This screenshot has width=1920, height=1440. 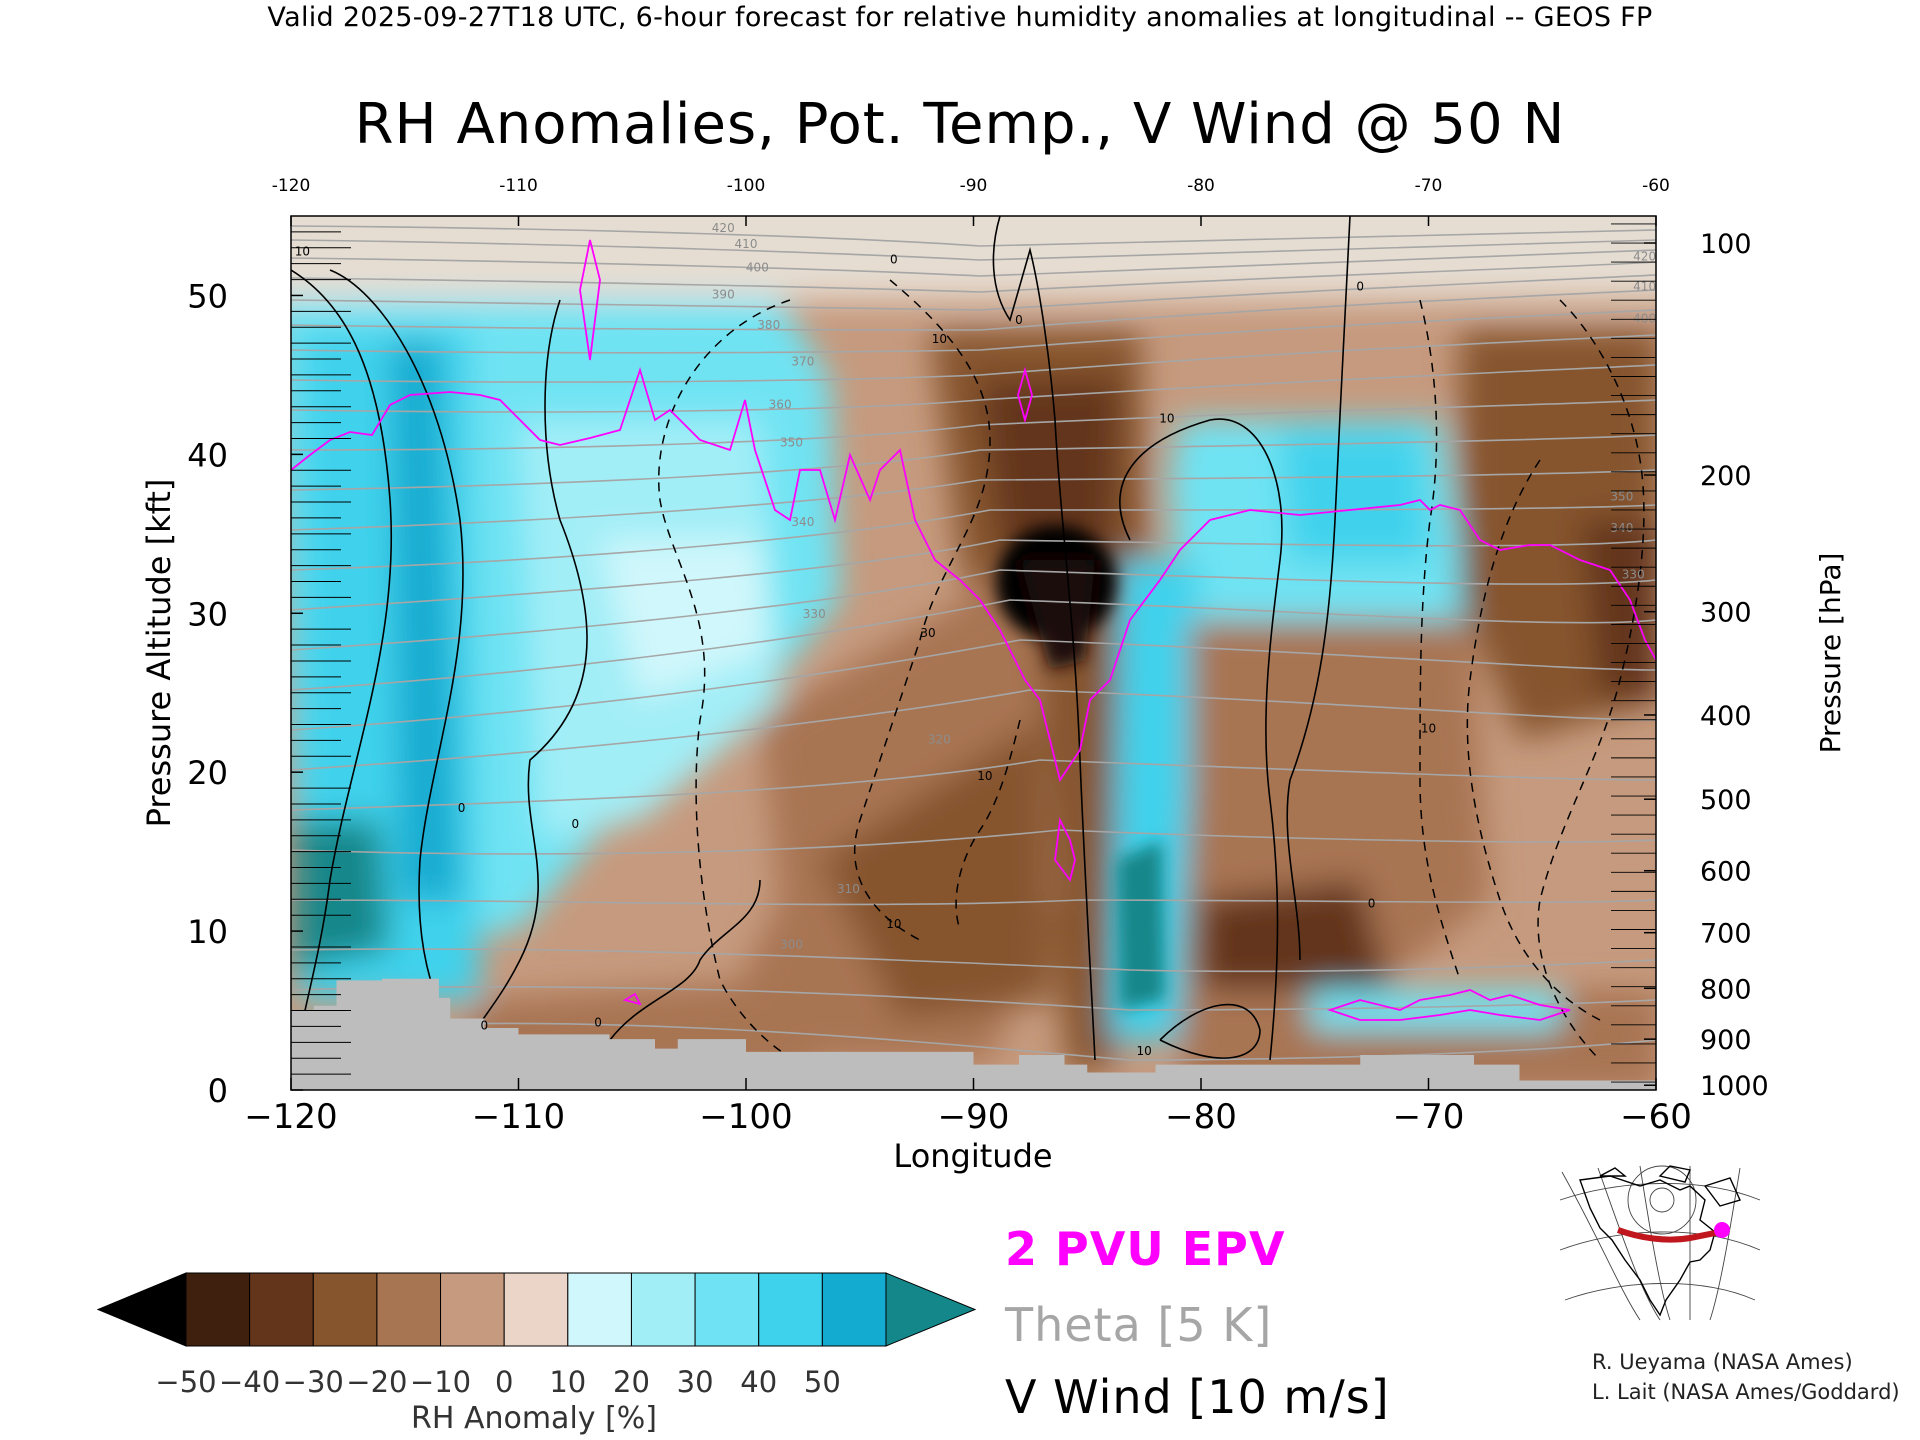 What do you see at coordinates (440, 1382) in the screenshot?
I see `colorbar-tick-label: −10` at bounding box center [440, 1382].